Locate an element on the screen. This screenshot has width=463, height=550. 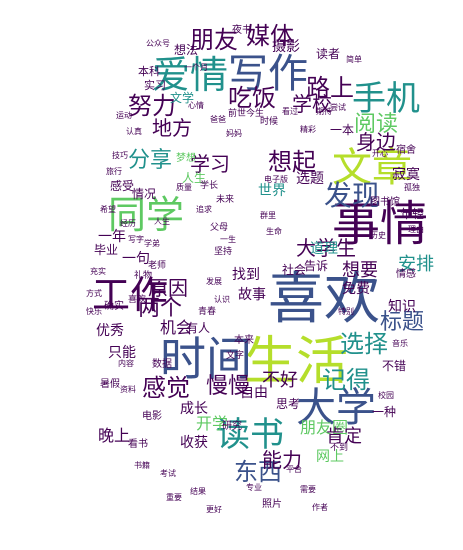
word-qidai: 期待 is located at coordinates (324, 111).